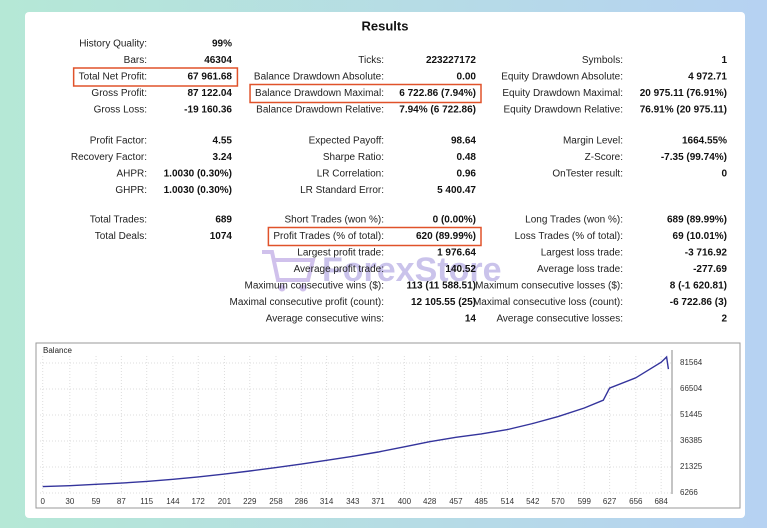 Image resolution: width=767 pixels, height=528 pixels. What do you see at coordinates (208, 110) in the screenshot?
I see `stat-value: -19 160.36` at bounding box center [208, 110].